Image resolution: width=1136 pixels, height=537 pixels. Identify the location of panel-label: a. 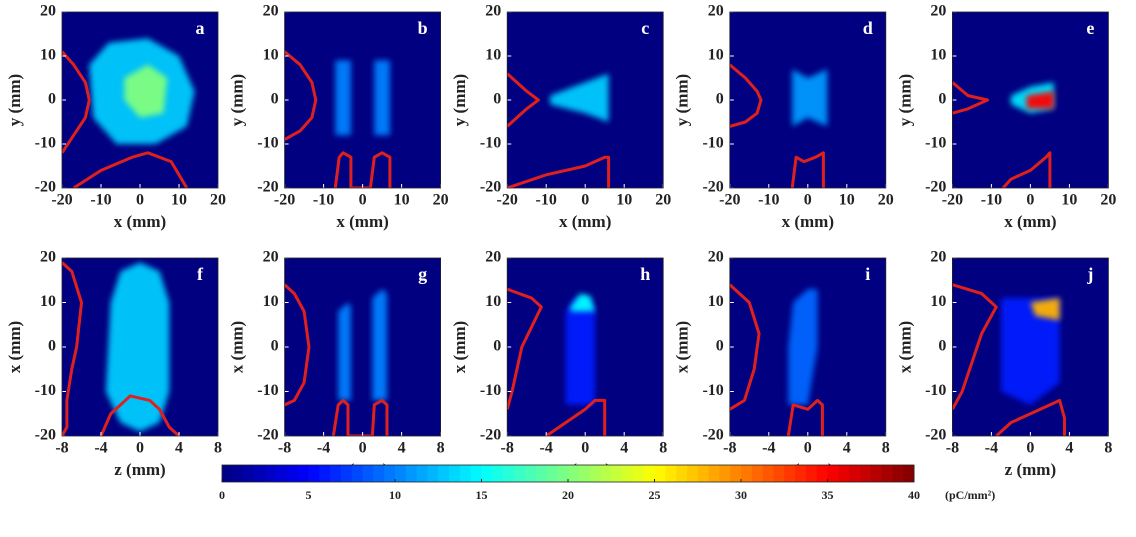
(200, 28).